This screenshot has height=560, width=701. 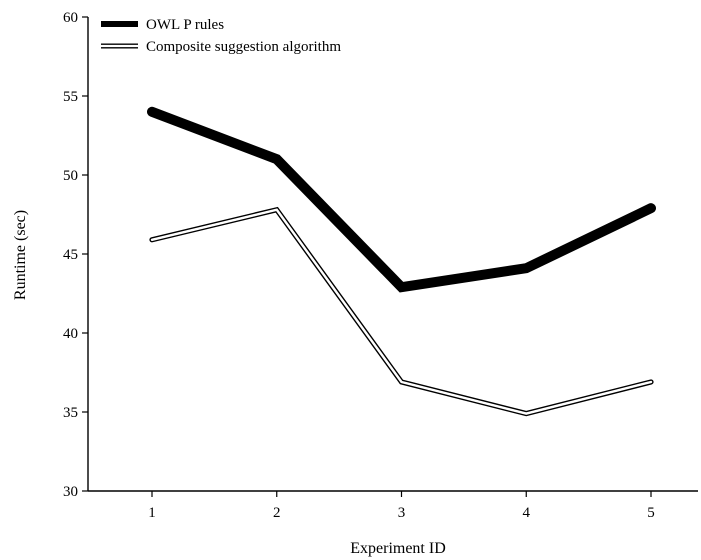 What do you see at coordinates (152, 513) in the screenshot?
I see `x-tick-label: 1` at bounding box center [152, 513].